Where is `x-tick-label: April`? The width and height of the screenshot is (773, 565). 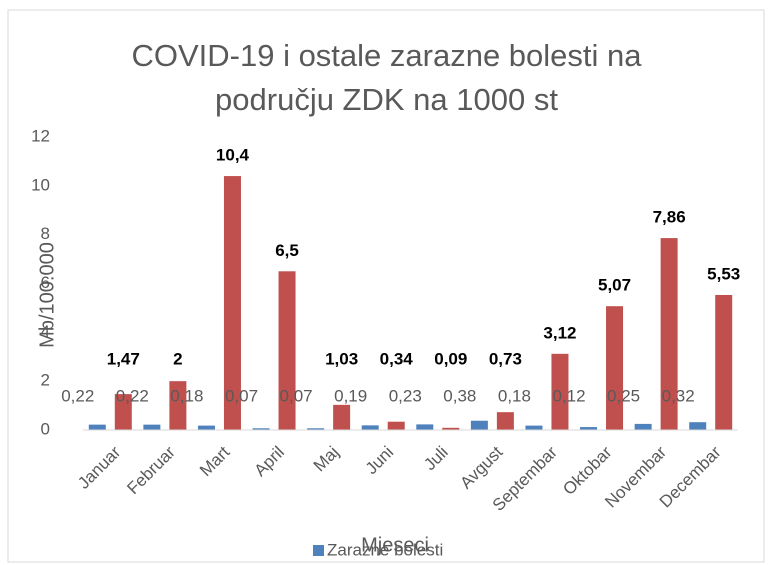 x-tick-label: April is located at coordinates (269, 461).